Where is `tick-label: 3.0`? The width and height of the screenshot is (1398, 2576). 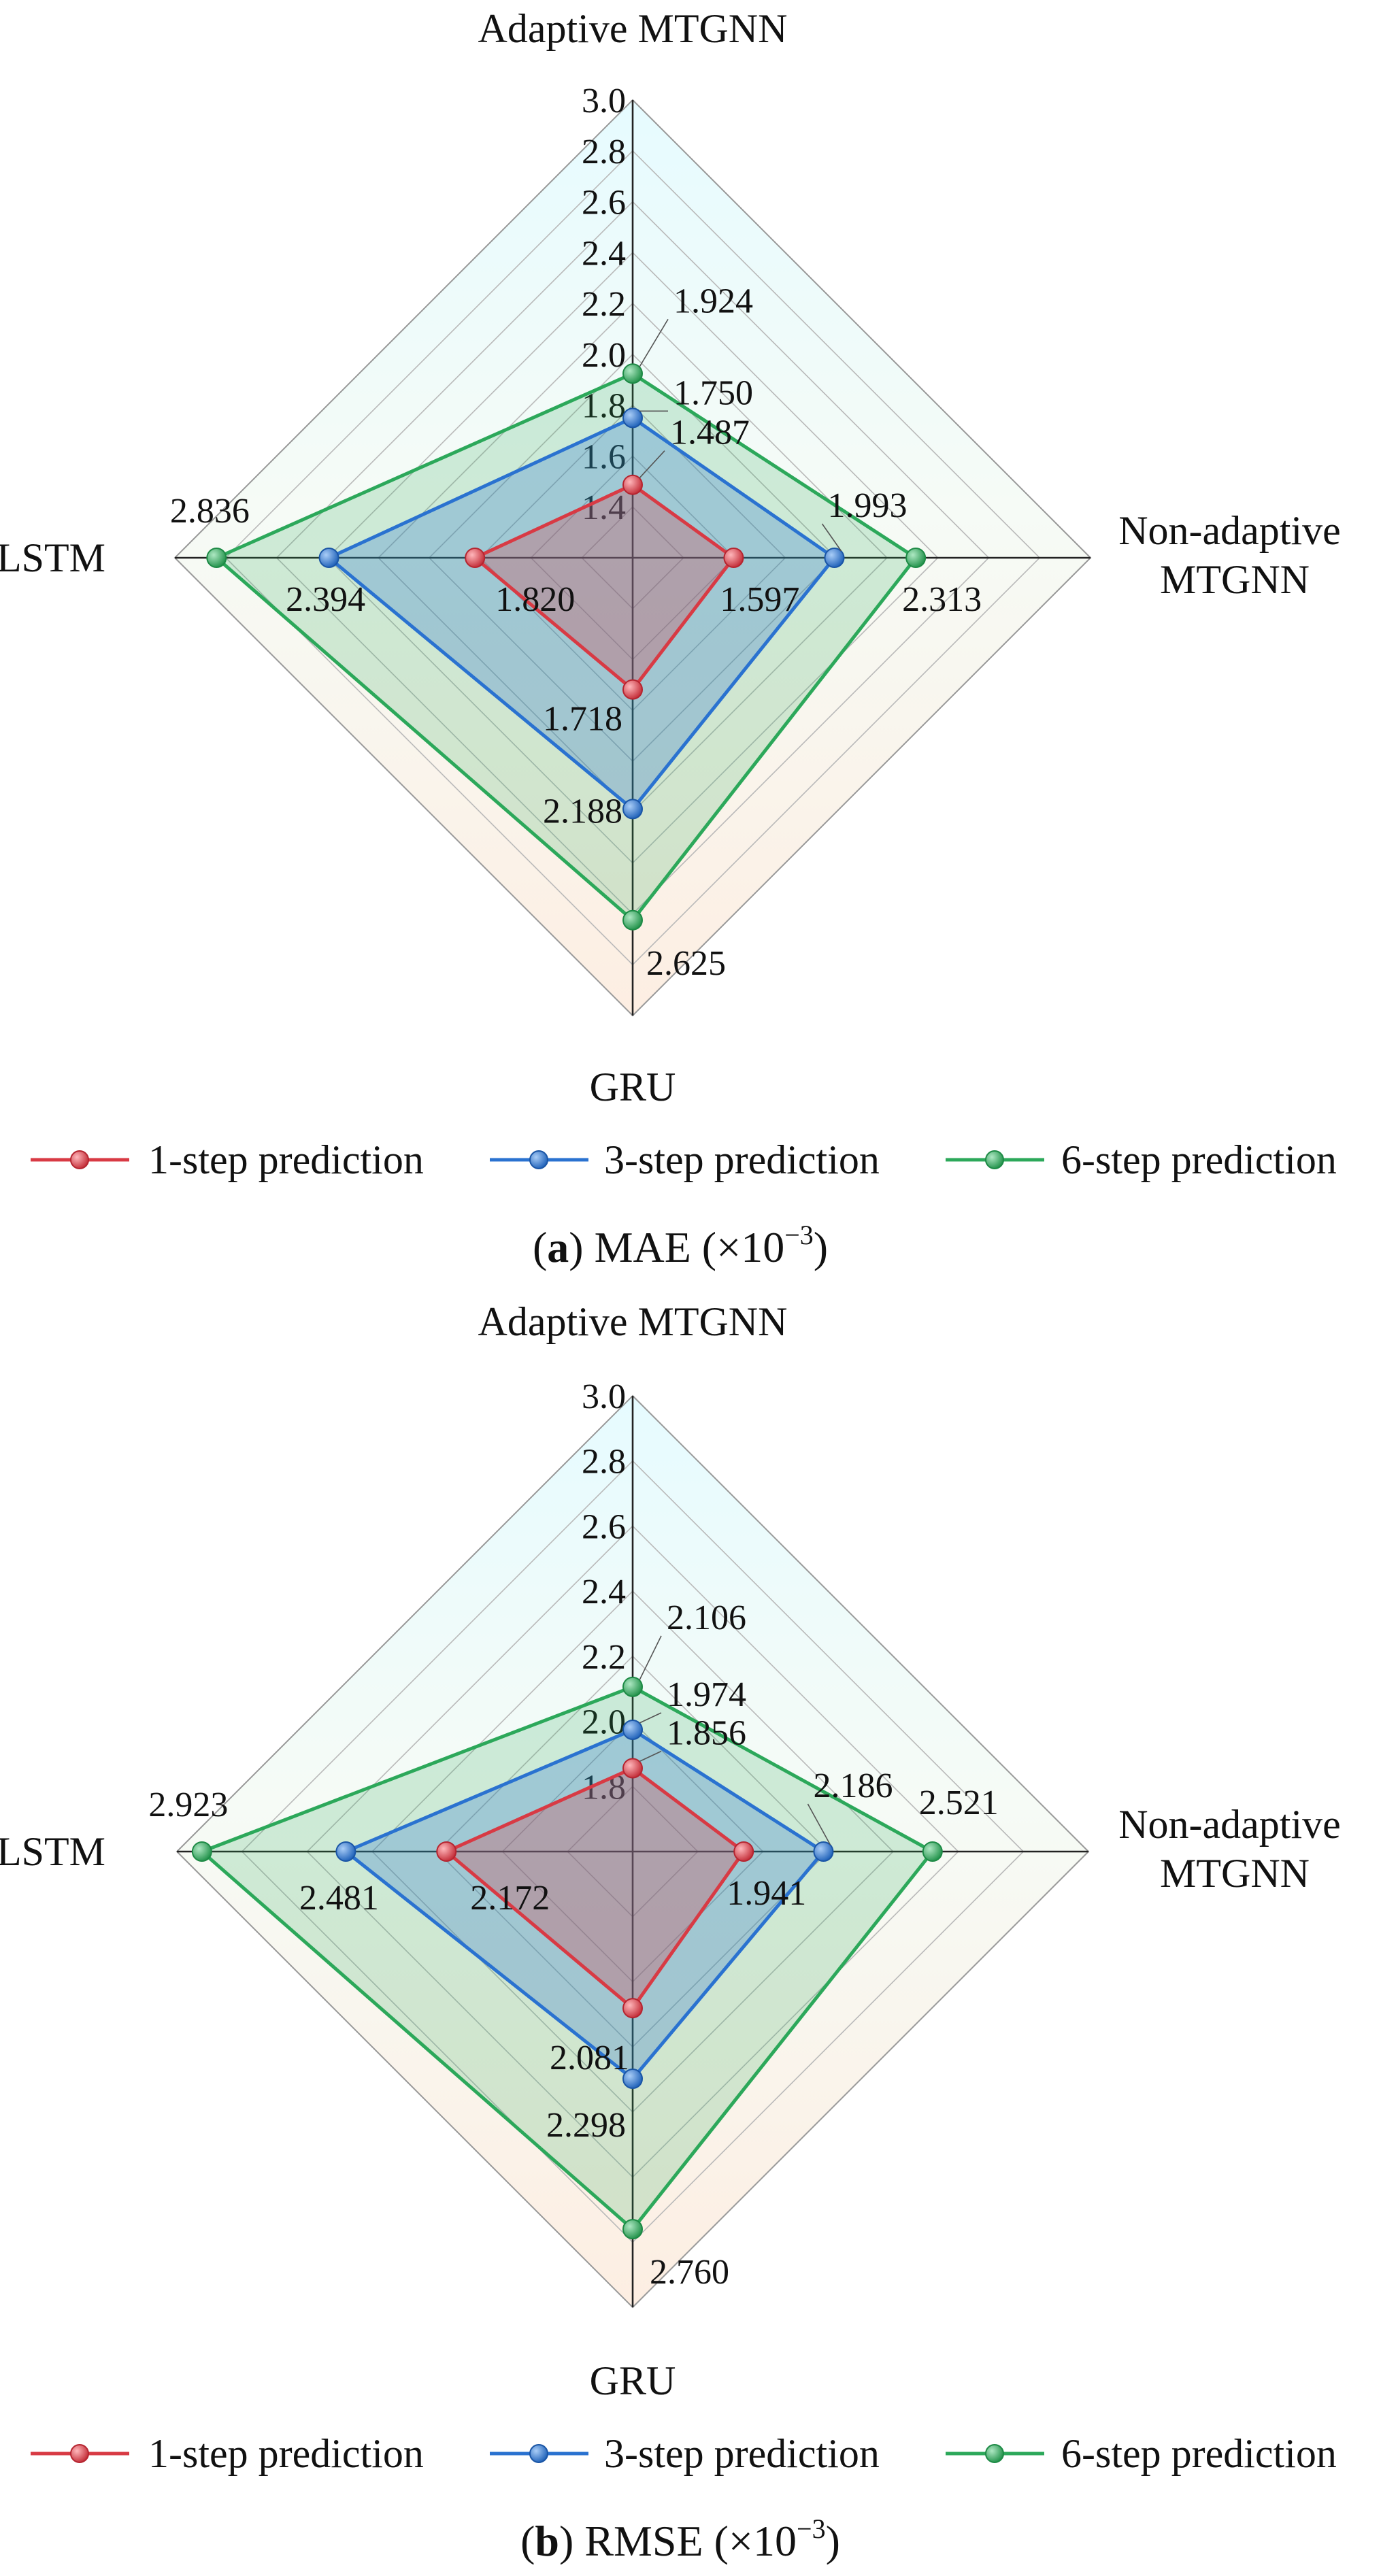 tick-label: 3.0 is located at coordinates (604, 1396).